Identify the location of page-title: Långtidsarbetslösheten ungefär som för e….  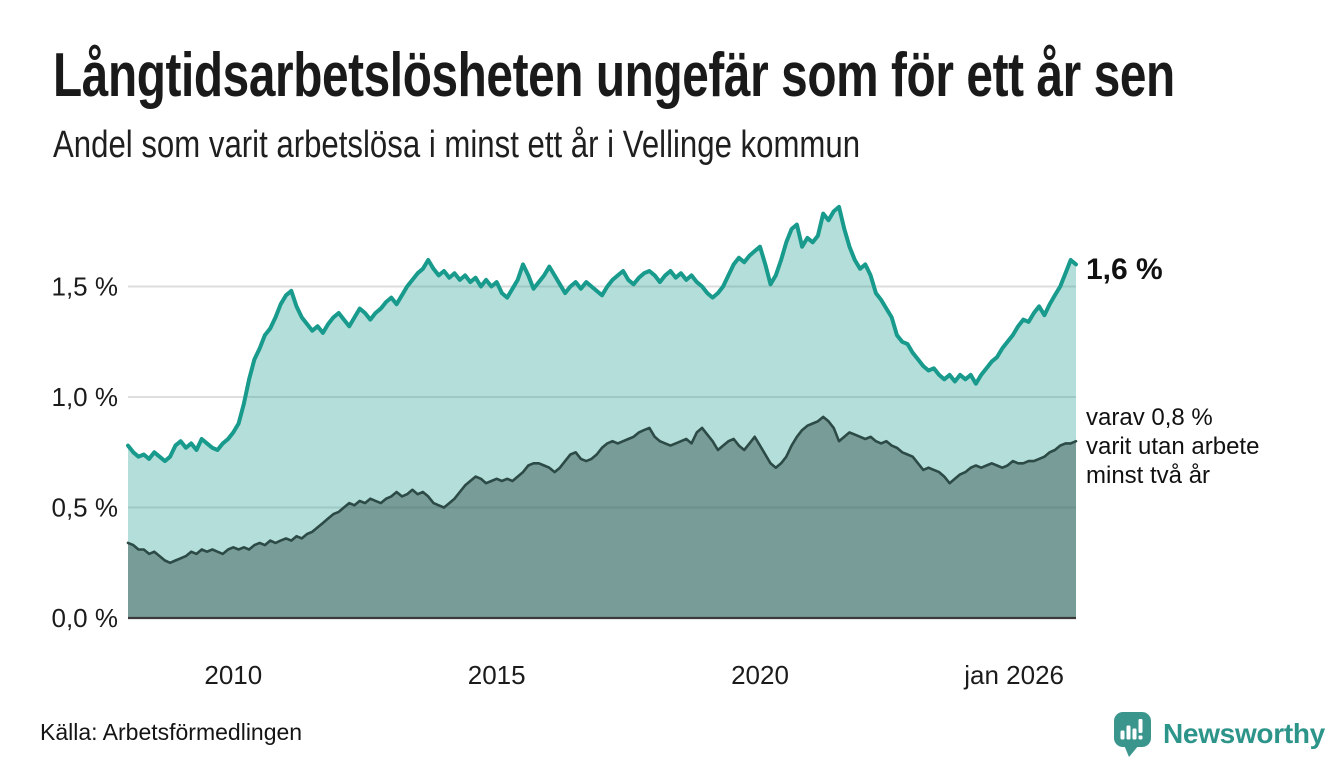
(614, 75).